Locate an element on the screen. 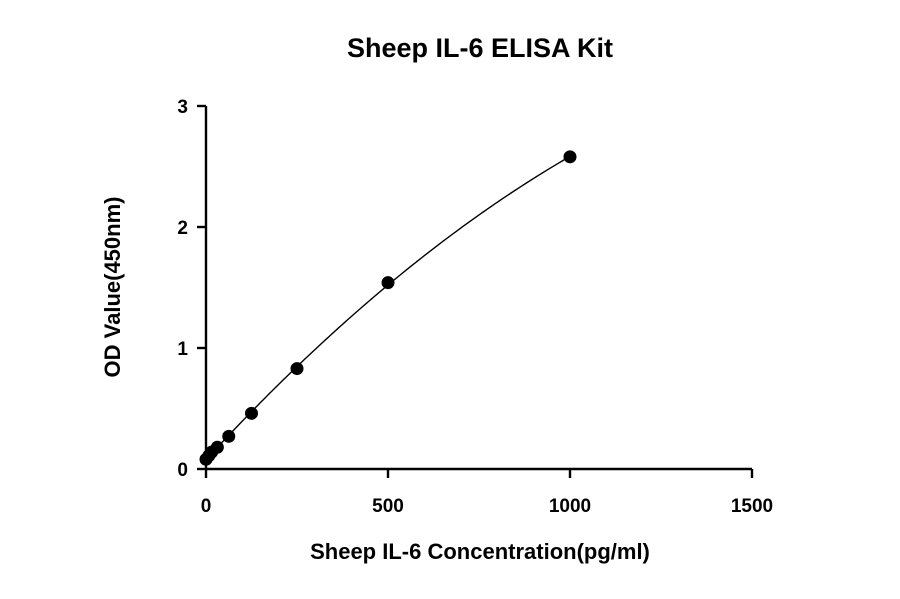  chart-title: Sheep IL-6 ELISA Kit is located at coordinates (480, 48).